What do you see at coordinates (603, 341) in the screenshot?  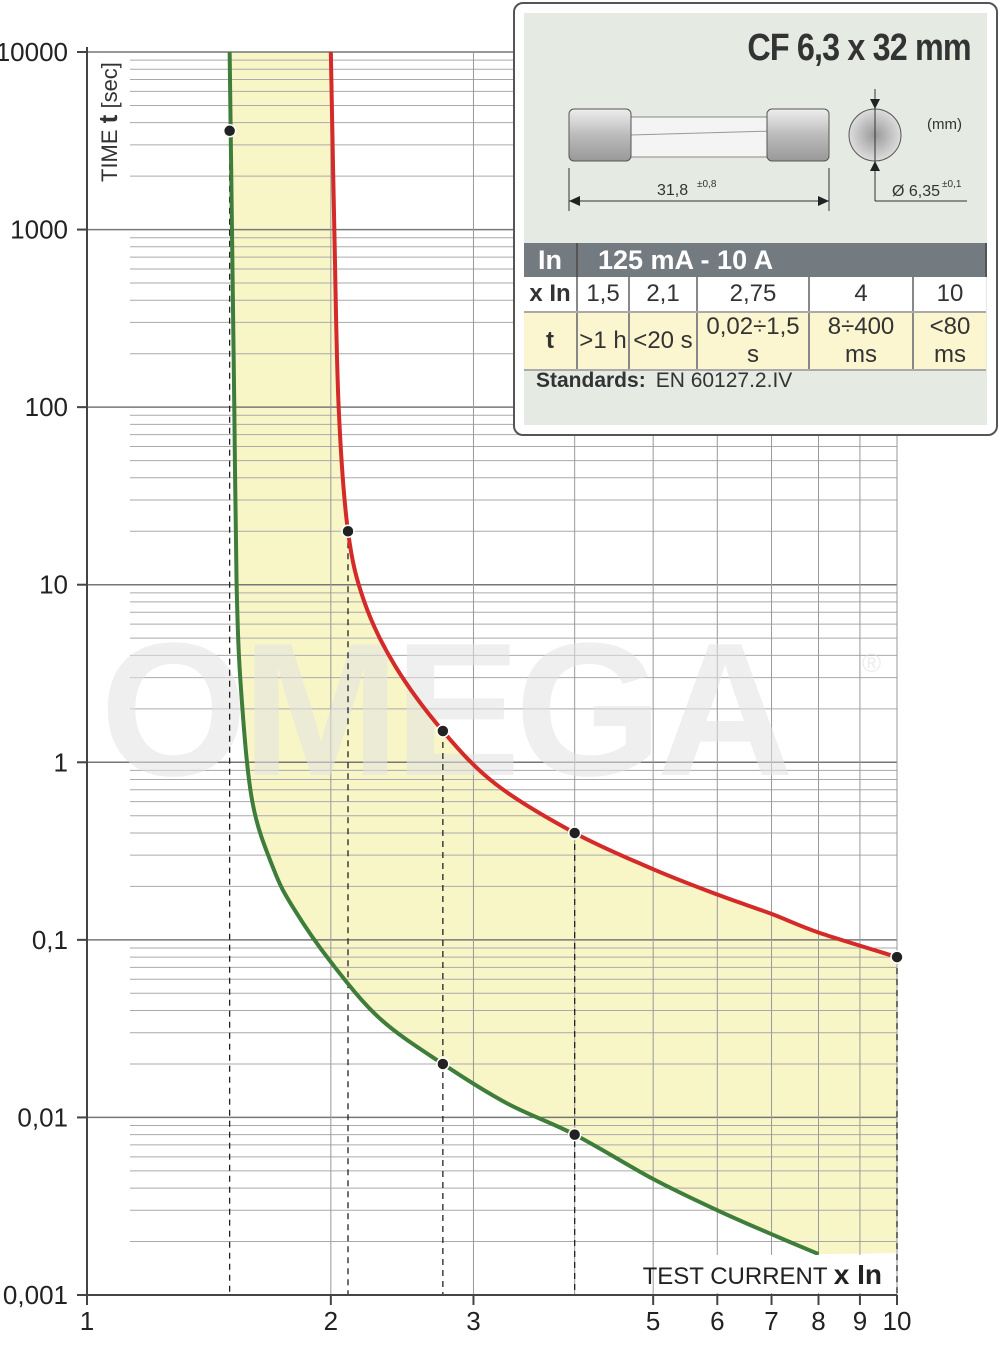 I see `t-cell: >1 h` at bounding box center [603, 341].